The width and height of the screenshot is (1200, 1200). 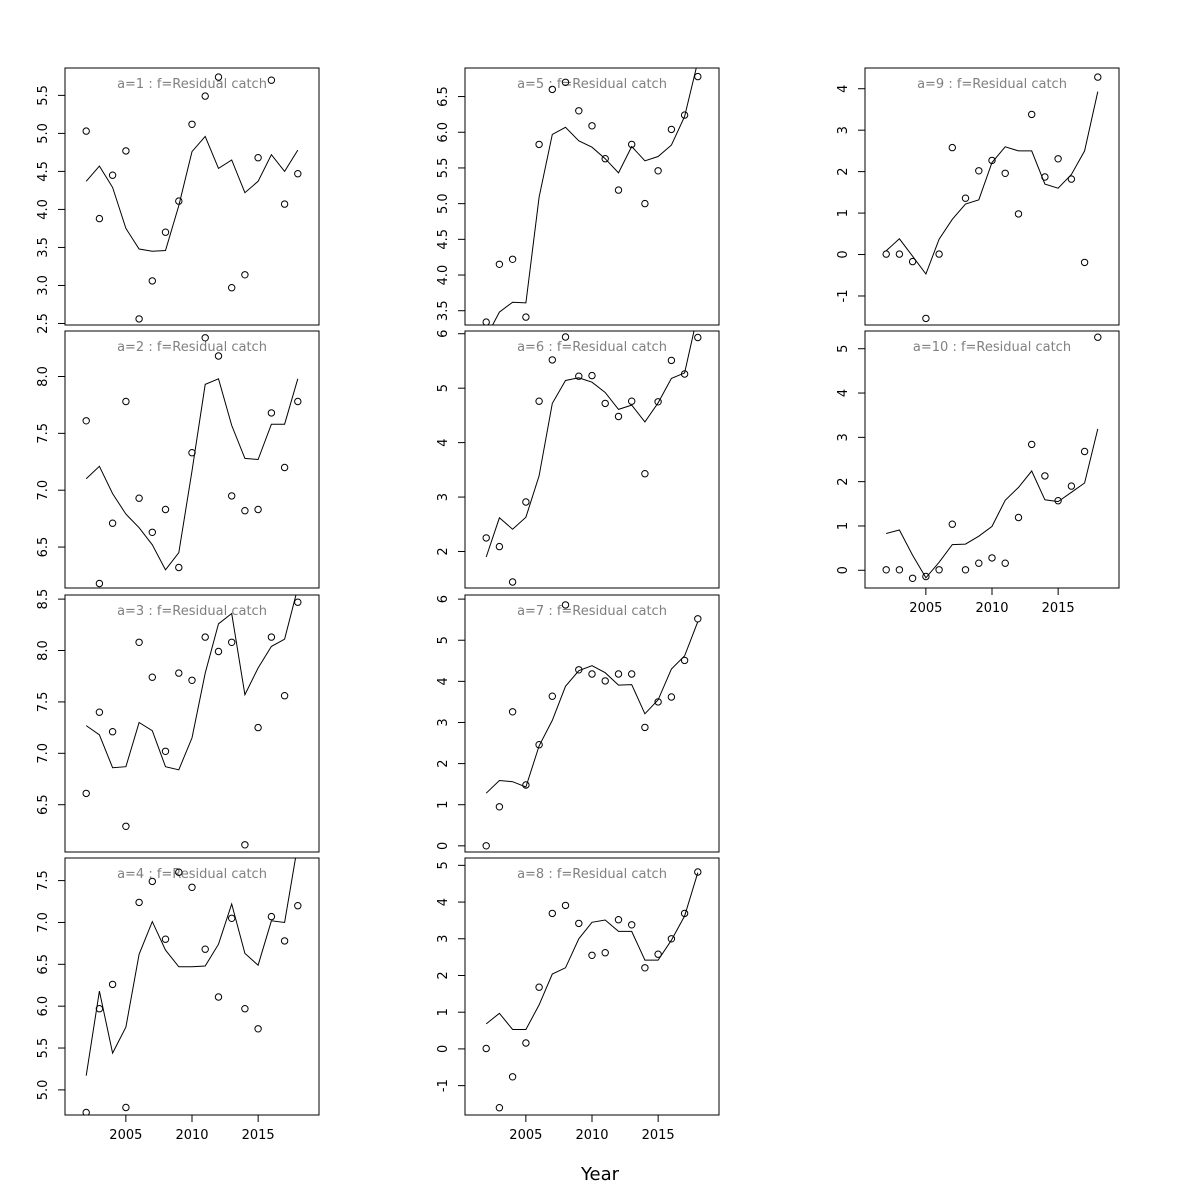 What do you see at coordinates (43, 964) in the screenshot?
I see `panel-a4-y-tick-label: 6.5` at bounding box center [43, 964].